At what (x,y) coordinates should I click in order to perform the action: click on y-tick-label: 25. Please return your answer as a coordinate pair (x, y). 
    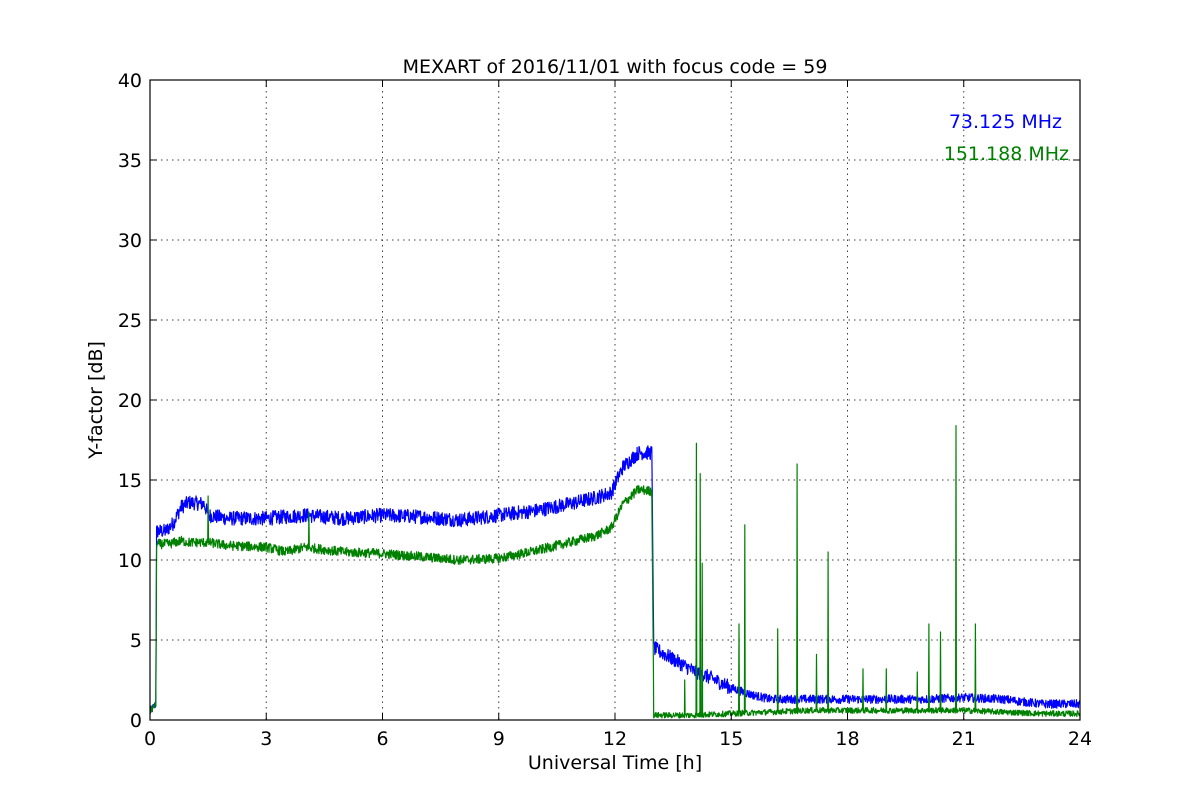
    Looking at the image, I should click on (130, 321).